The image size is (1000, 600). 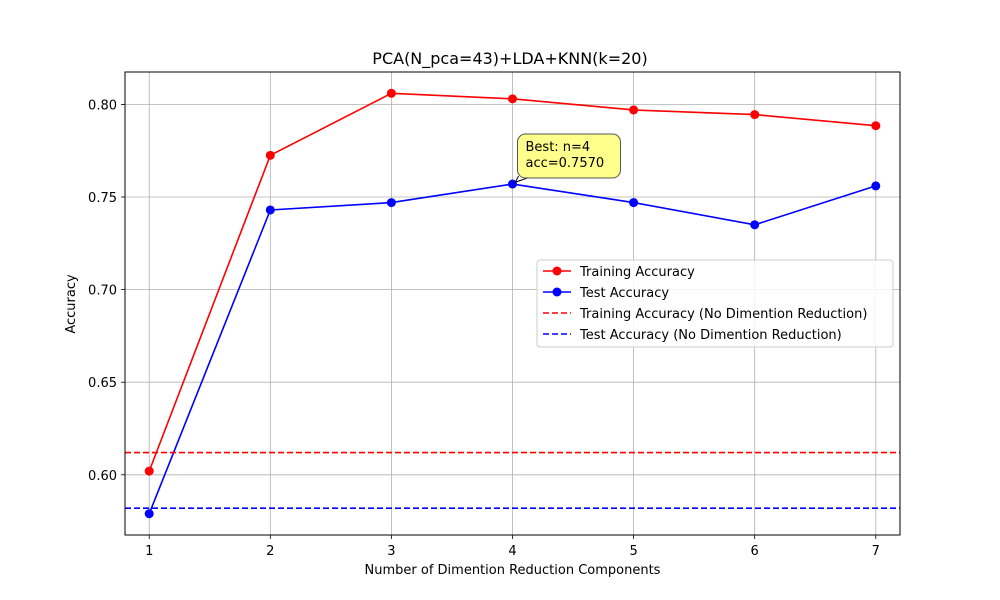 What do you see at coordinates (102, 383) in the screenshot?
I see `y-tick-label: 0.65` at bounding box center [102, 383].